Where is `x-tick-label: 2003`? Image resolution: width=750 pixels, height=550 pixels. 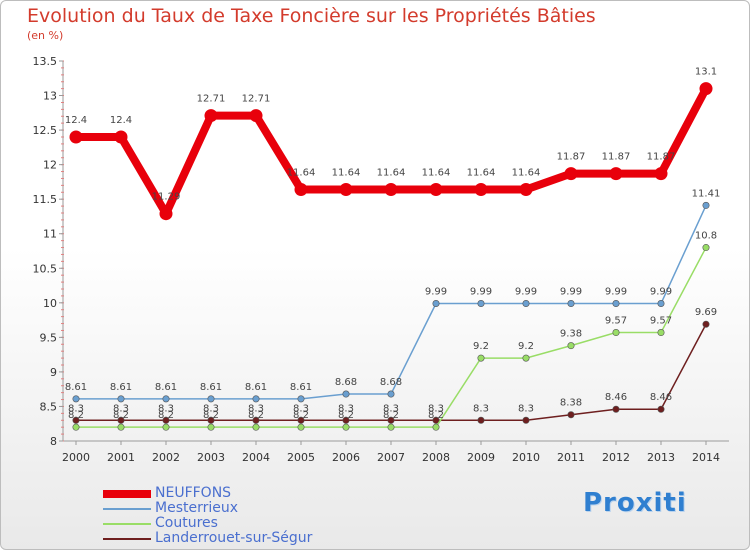 x-tick-label: 2003 is located at coordinates (211, 457).